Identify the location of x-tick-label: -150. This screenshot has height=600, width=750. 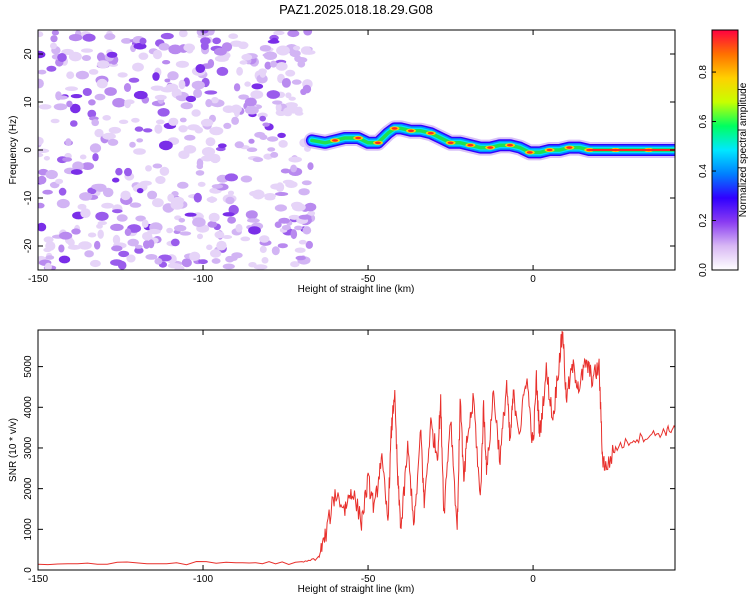
(38, 279).